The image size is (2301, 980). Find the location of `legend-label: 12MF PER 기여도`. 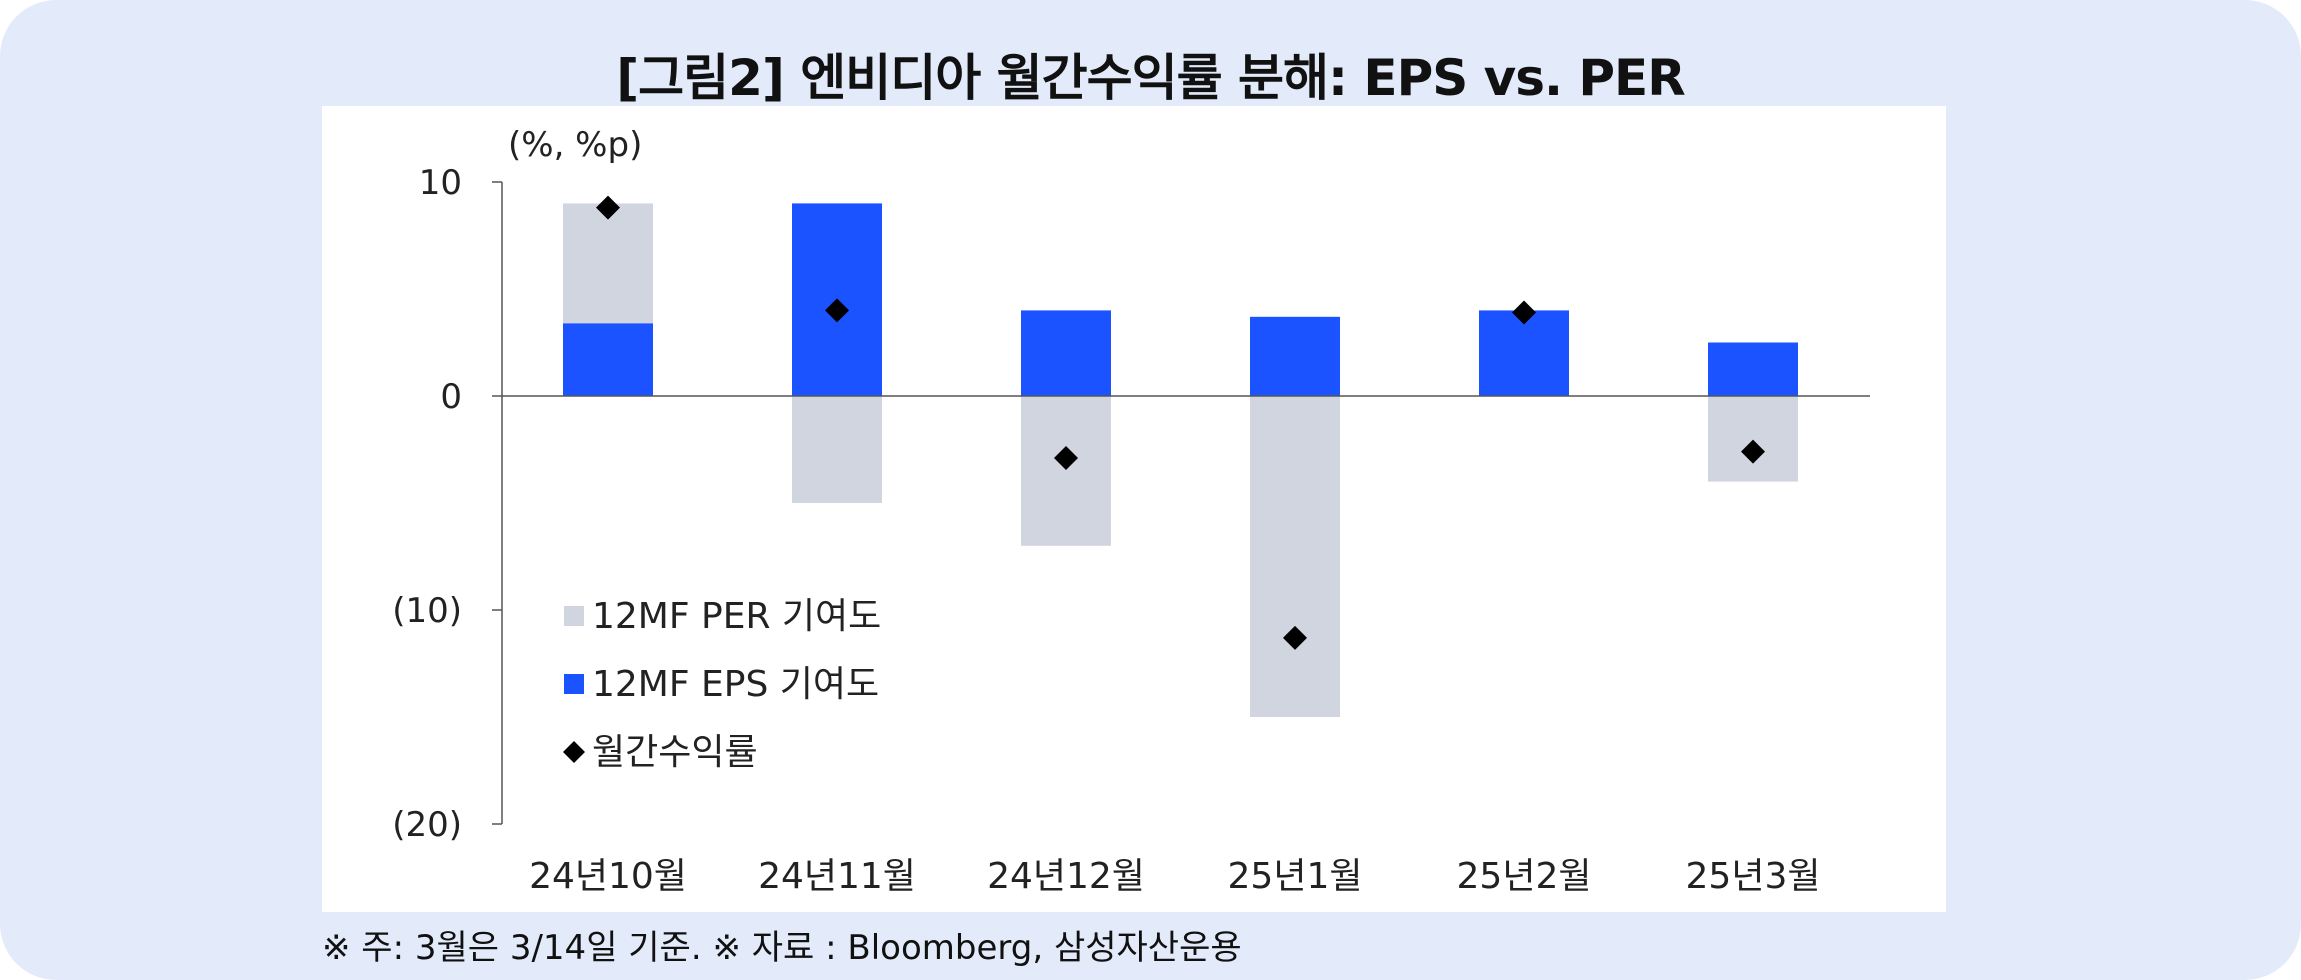

legend-label: 12MF PER 기여도 is located at coordinates (736, 616).